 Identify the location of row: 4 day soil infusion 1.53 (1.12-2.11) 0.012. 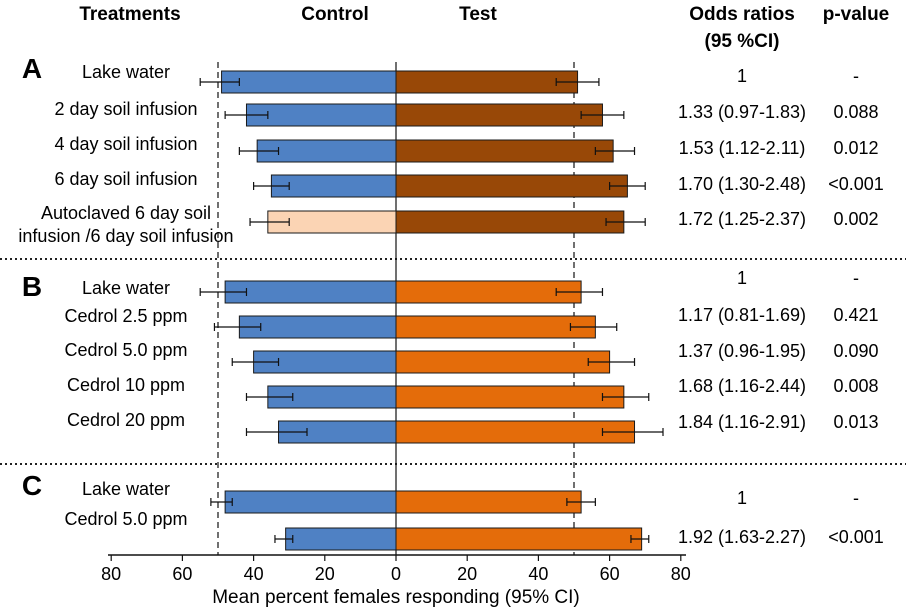
(466, 148).